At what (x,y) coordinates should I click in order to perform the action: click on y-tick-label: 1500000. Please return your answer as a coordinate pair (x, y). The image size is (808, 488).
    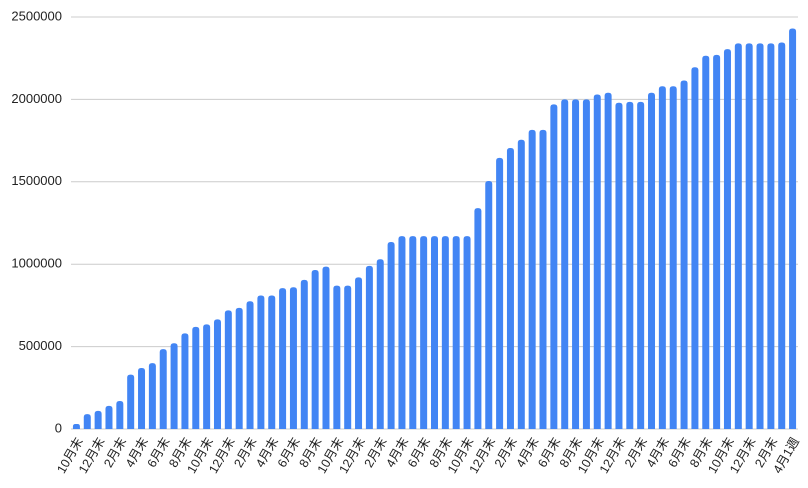
    Looking at the image, I should click on (36, 180).